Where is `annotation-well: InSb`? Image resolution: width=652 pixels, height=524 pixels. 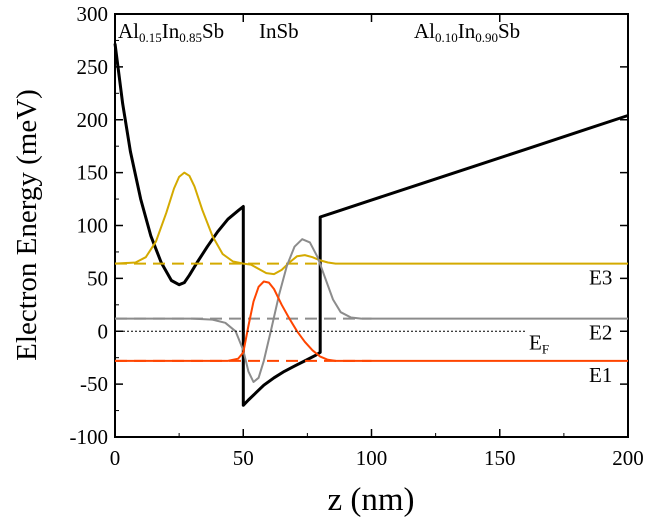 annotation-well: InSb is located at coordinates (279, 31).